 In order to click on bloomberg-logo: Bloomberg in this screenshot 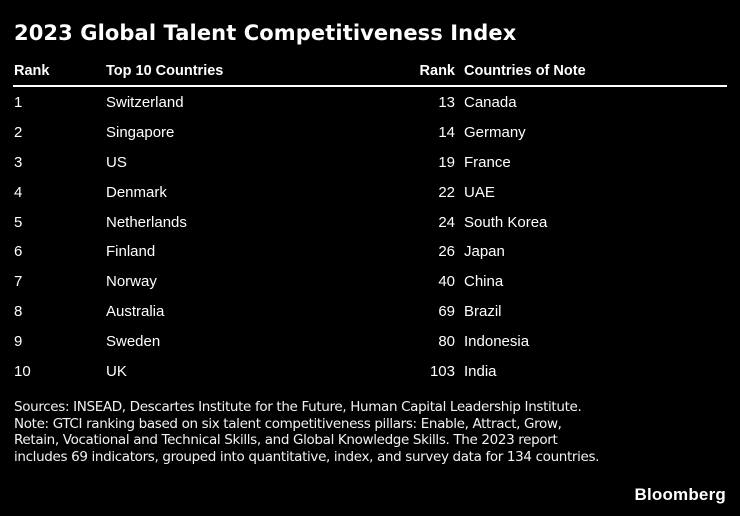, I will do `click(680, 494)`.